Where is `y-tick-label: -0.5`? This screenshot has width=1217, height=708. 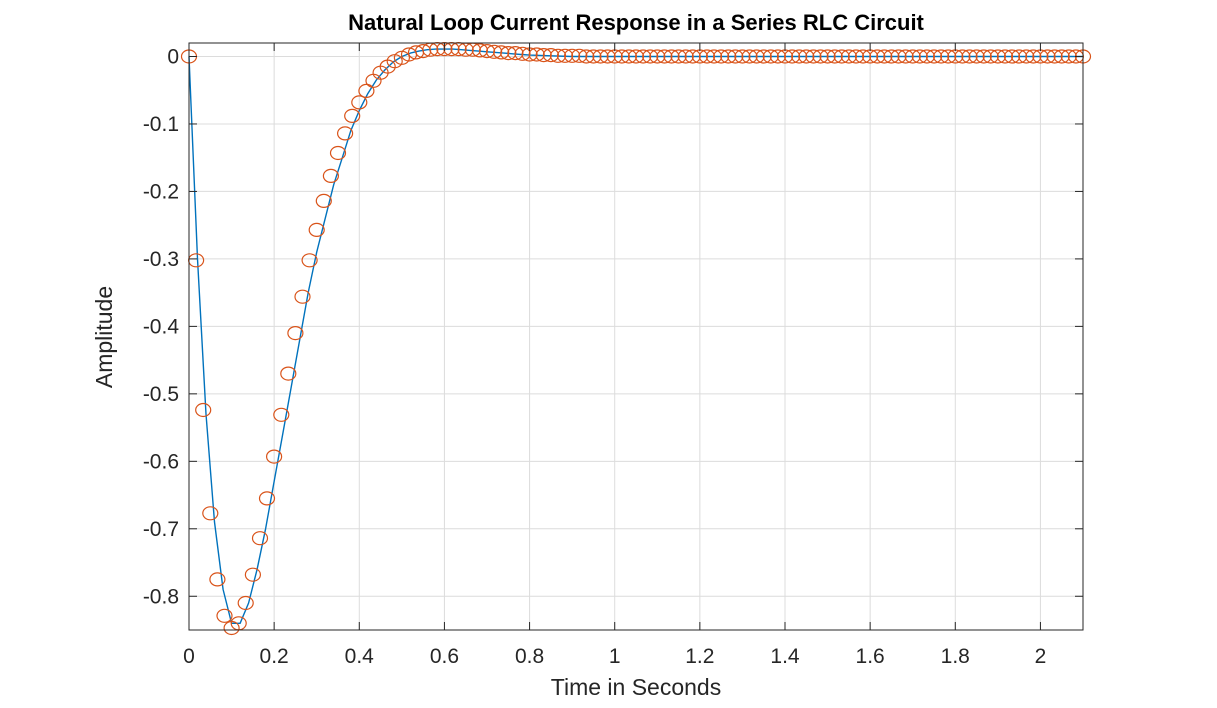 y-tick-label: -0.5 is located at coordinates (161, 394).